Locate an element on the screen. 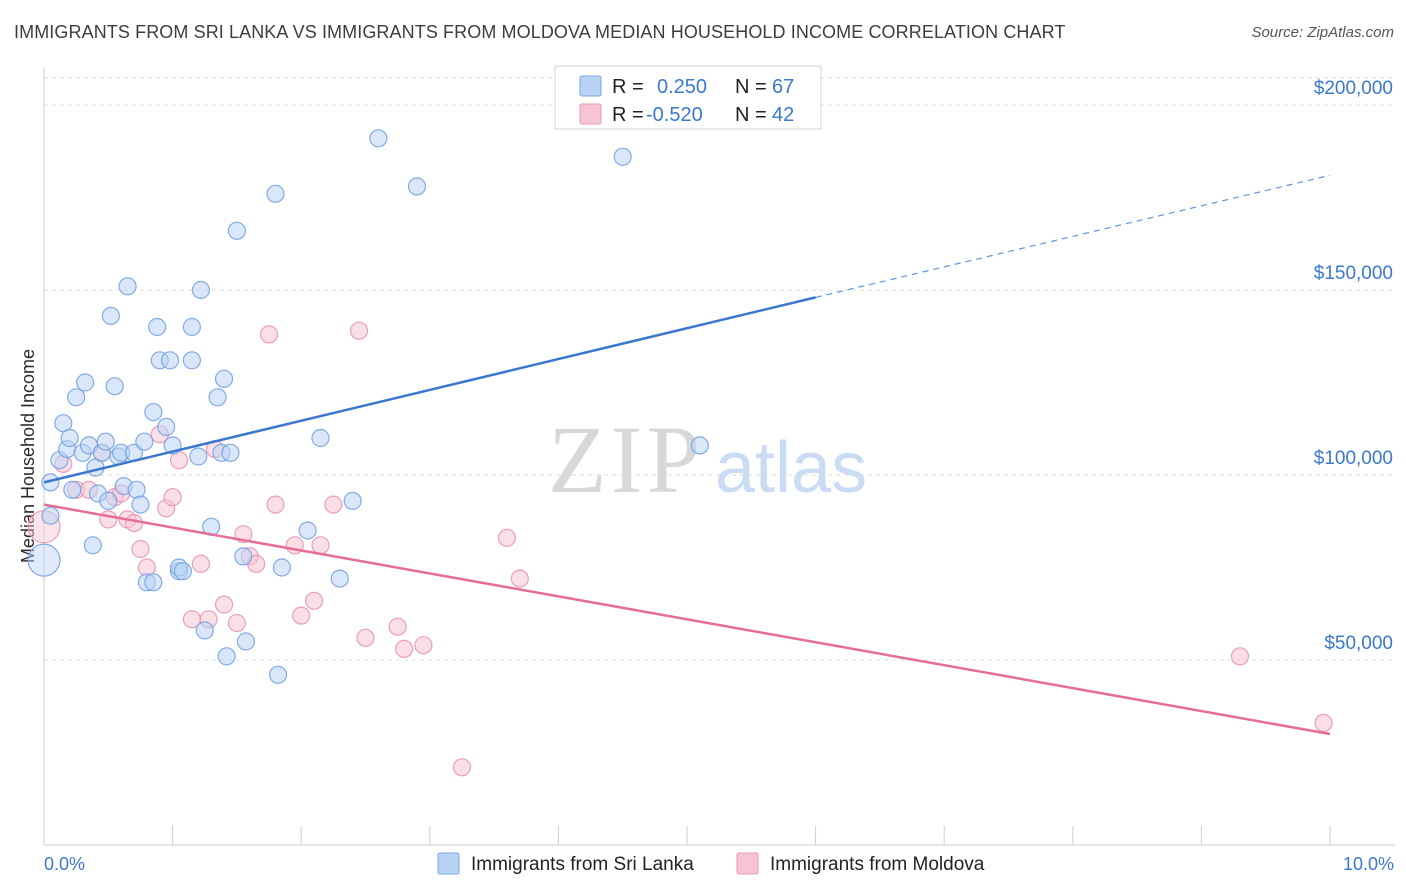  watermark-zip: ZIP is located at coordinates (626, 459).